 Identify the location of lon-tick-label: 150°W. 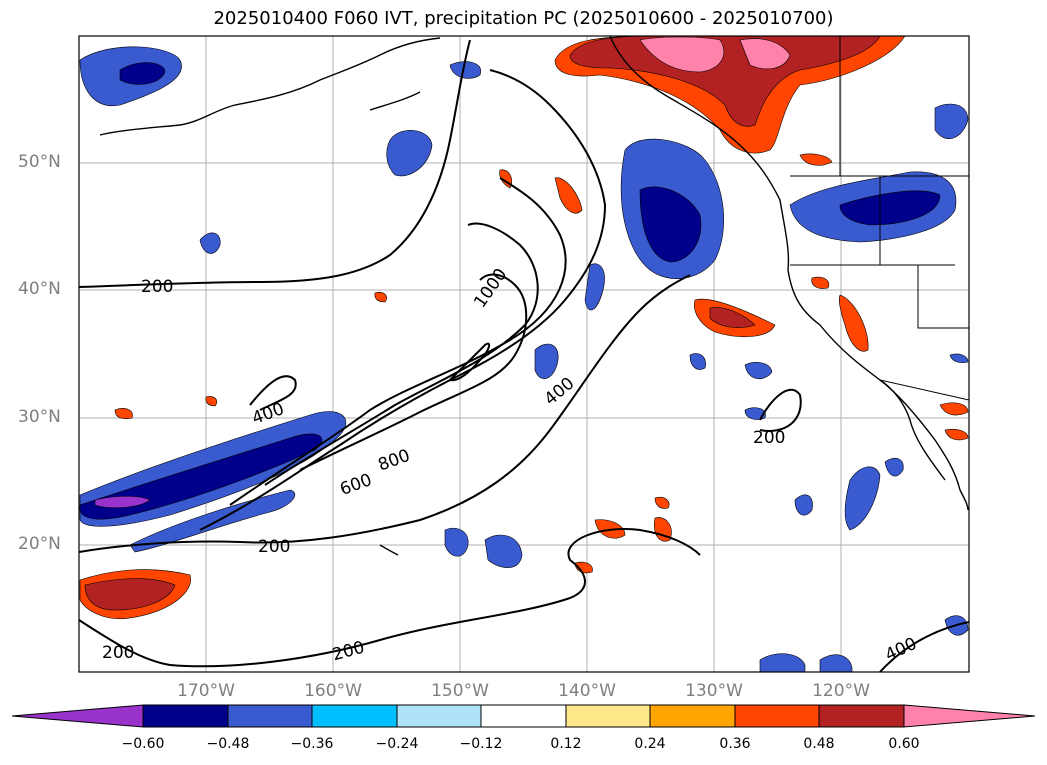
(460, 691).